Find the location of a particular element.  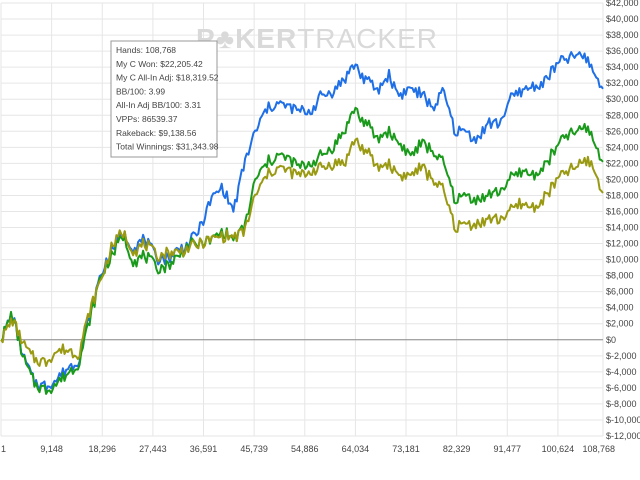

x-tick-label: 108,768 is located at coordinates (598, 449).